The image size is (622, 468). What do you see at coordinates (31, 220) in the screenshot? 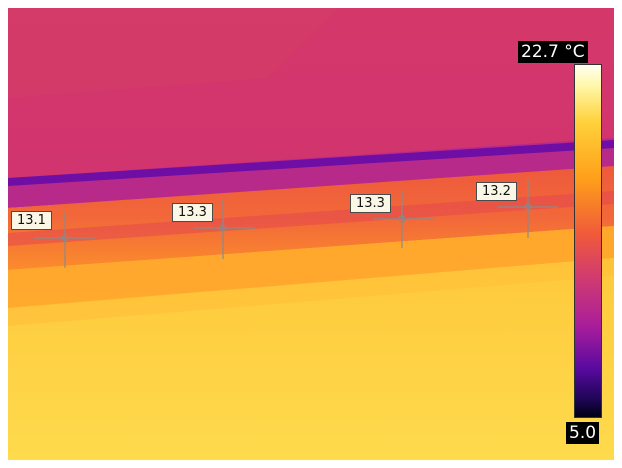
I see `spot-label: 13.1` at bounding box center [31, 220].